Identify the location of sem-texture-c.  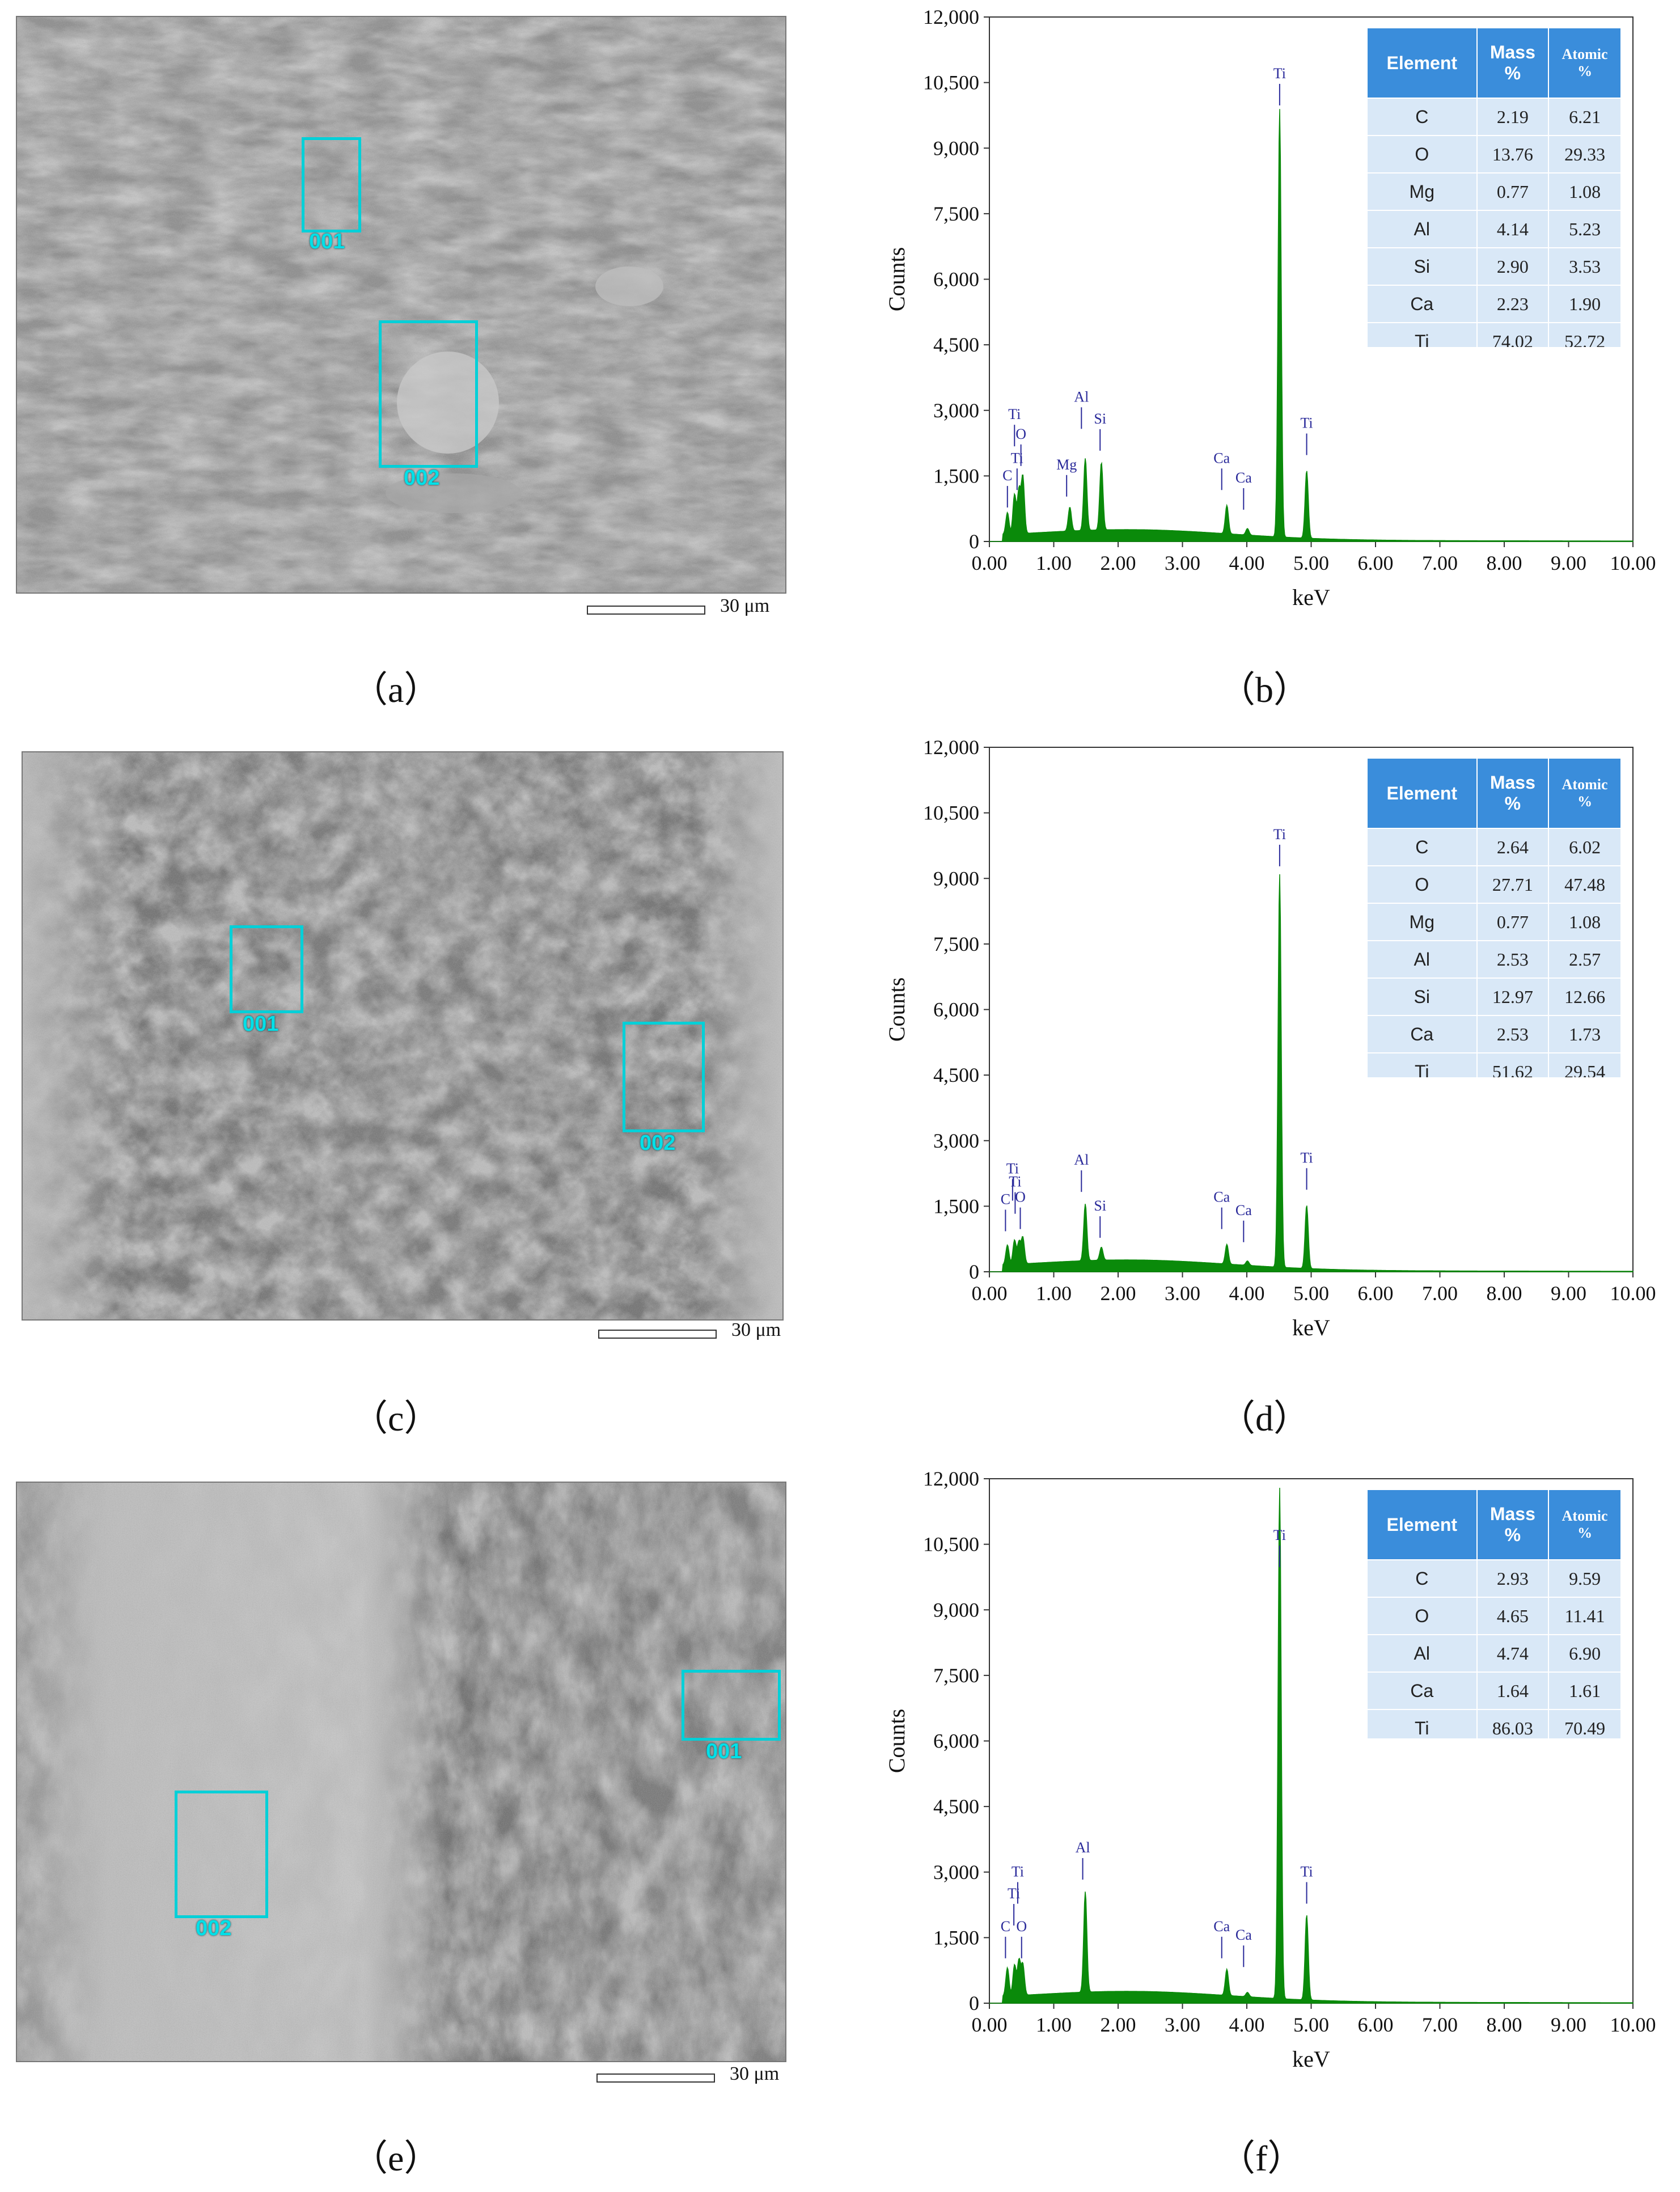
(402, 1035).